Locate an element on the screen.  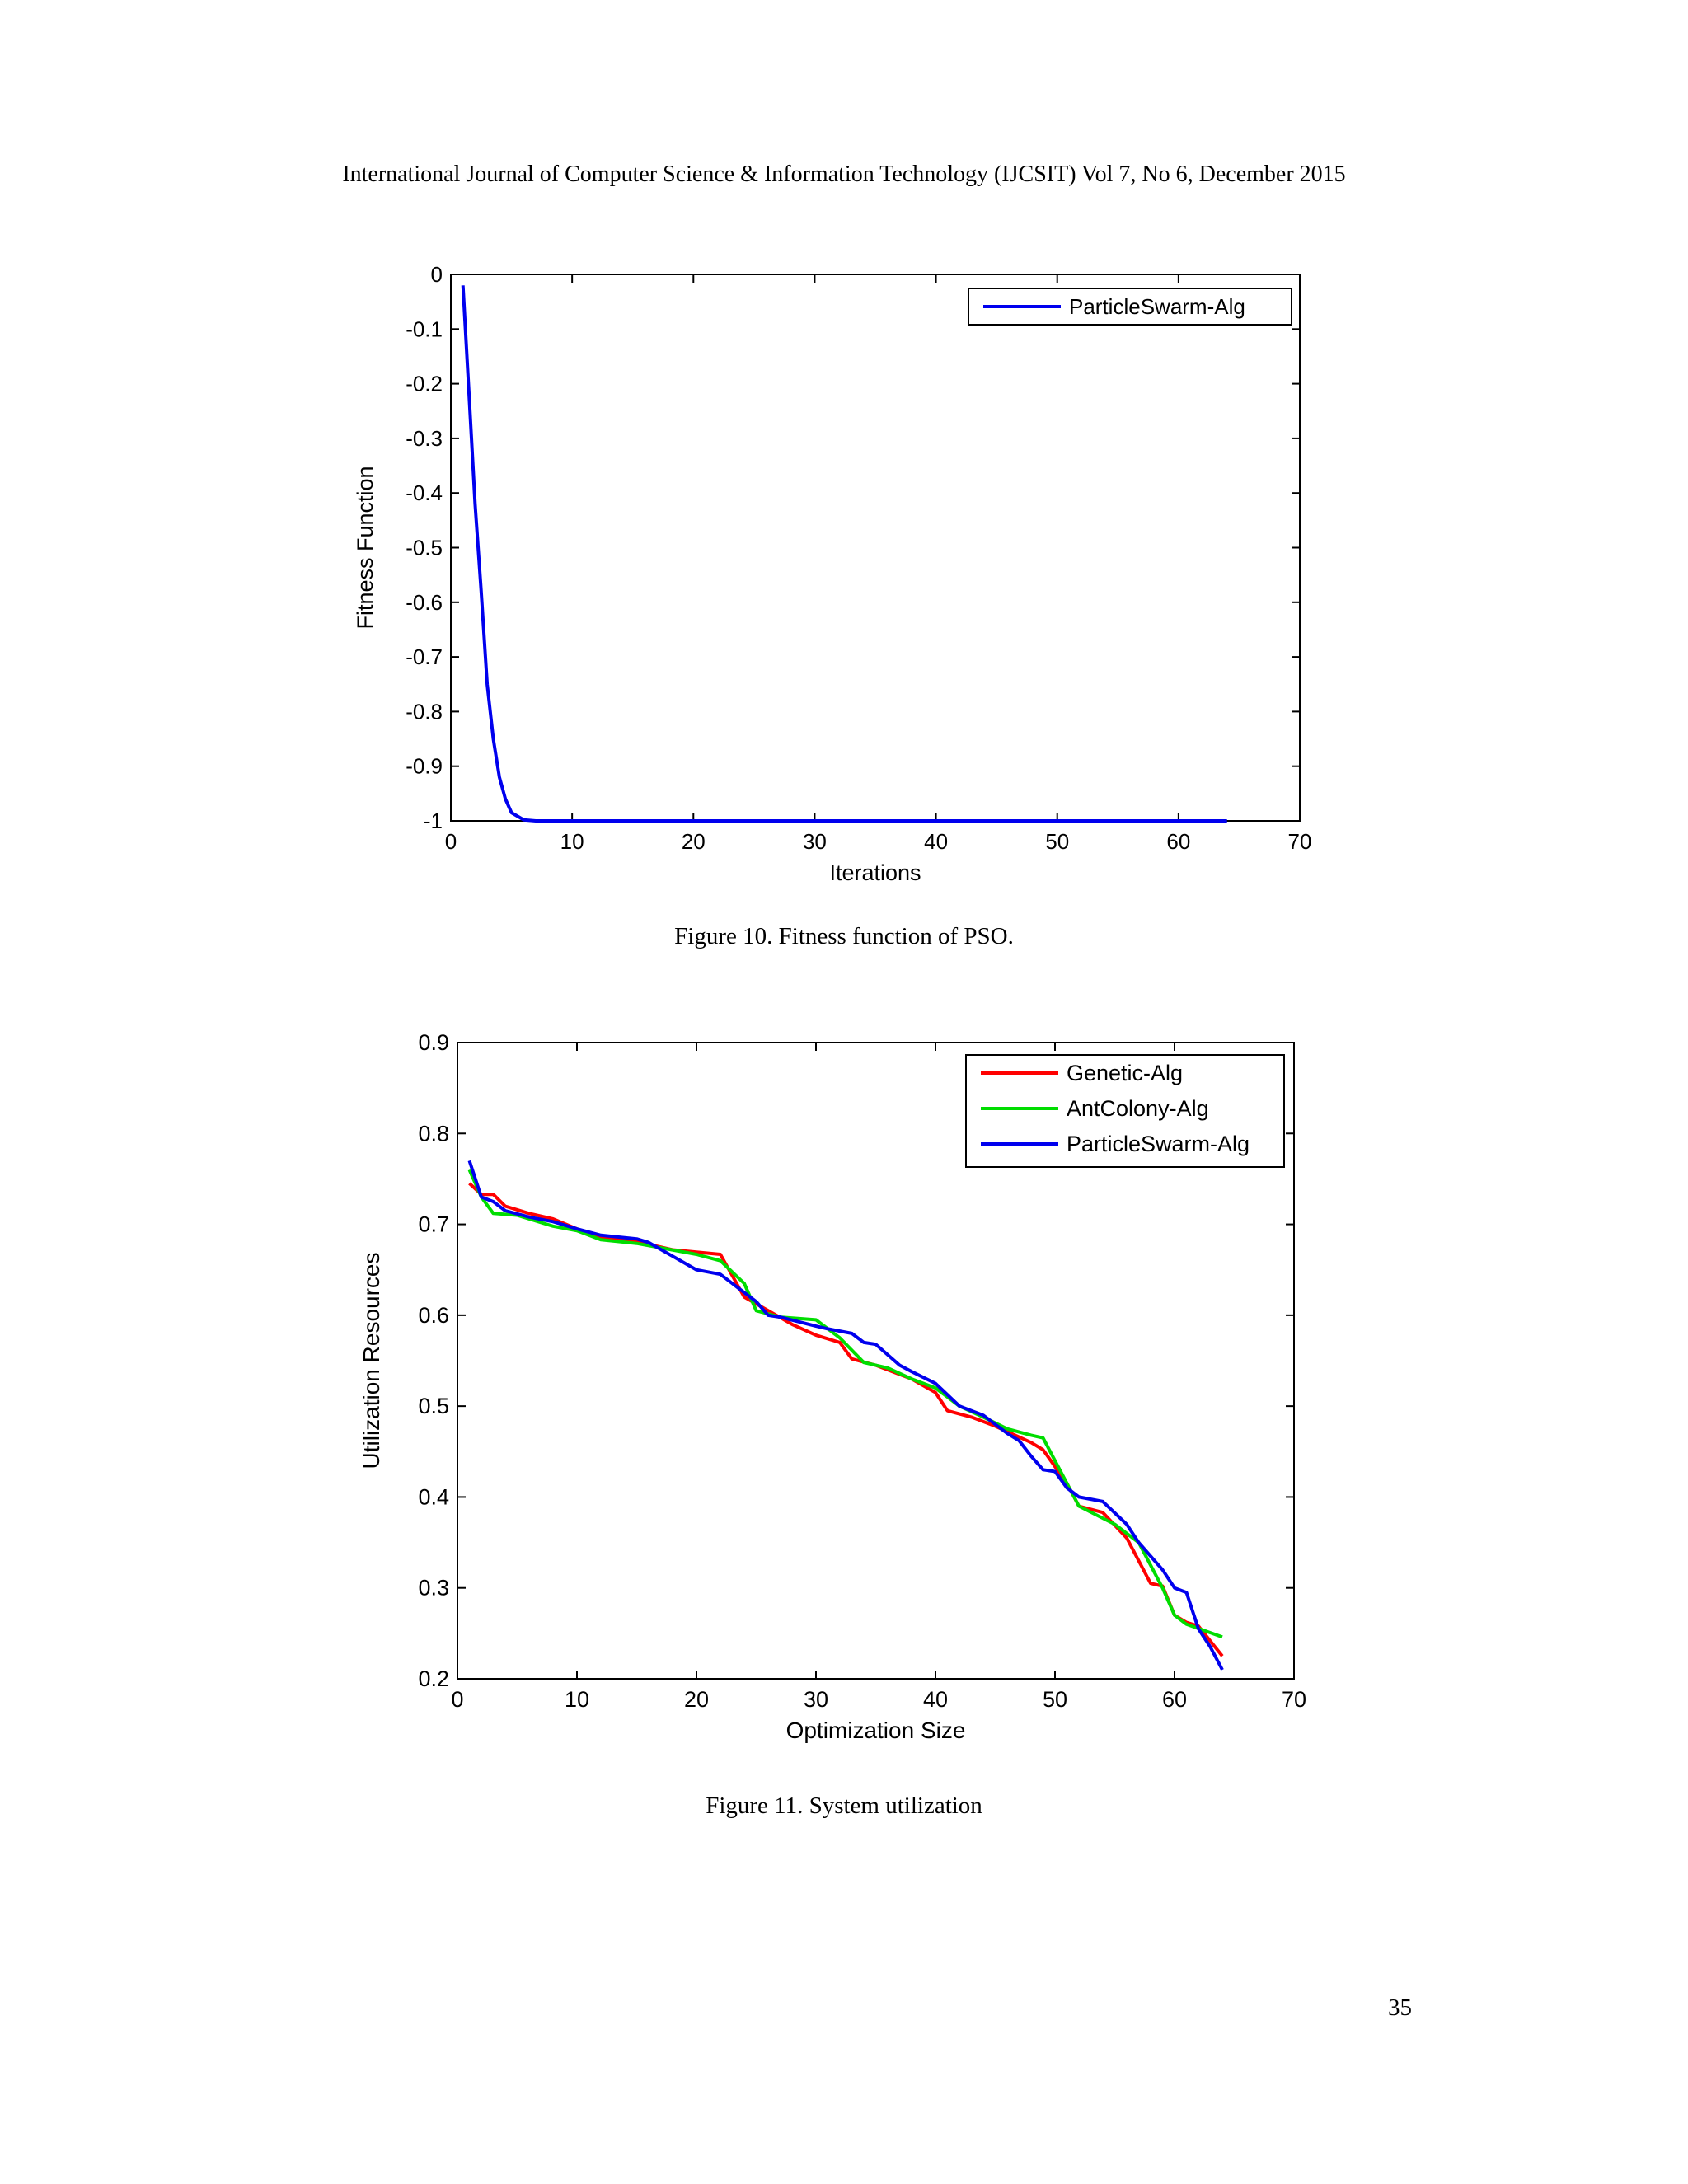
y-tick-label: 0.9 is located at coordinates (433, 1042).